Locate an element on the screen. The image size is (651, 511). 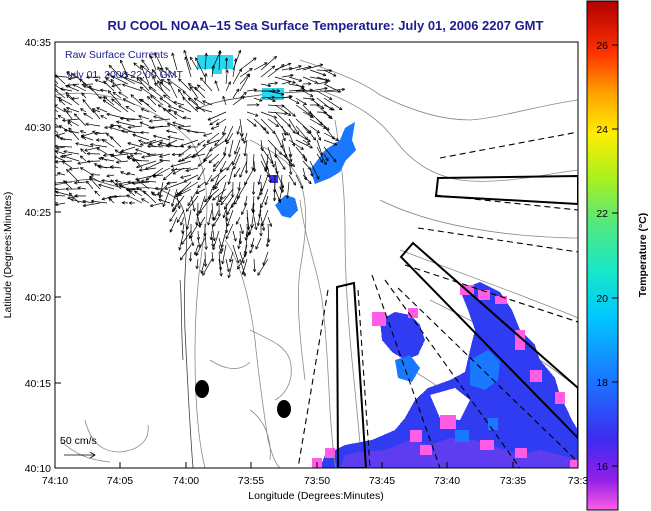
coastline is located at coordinates (124, 323).